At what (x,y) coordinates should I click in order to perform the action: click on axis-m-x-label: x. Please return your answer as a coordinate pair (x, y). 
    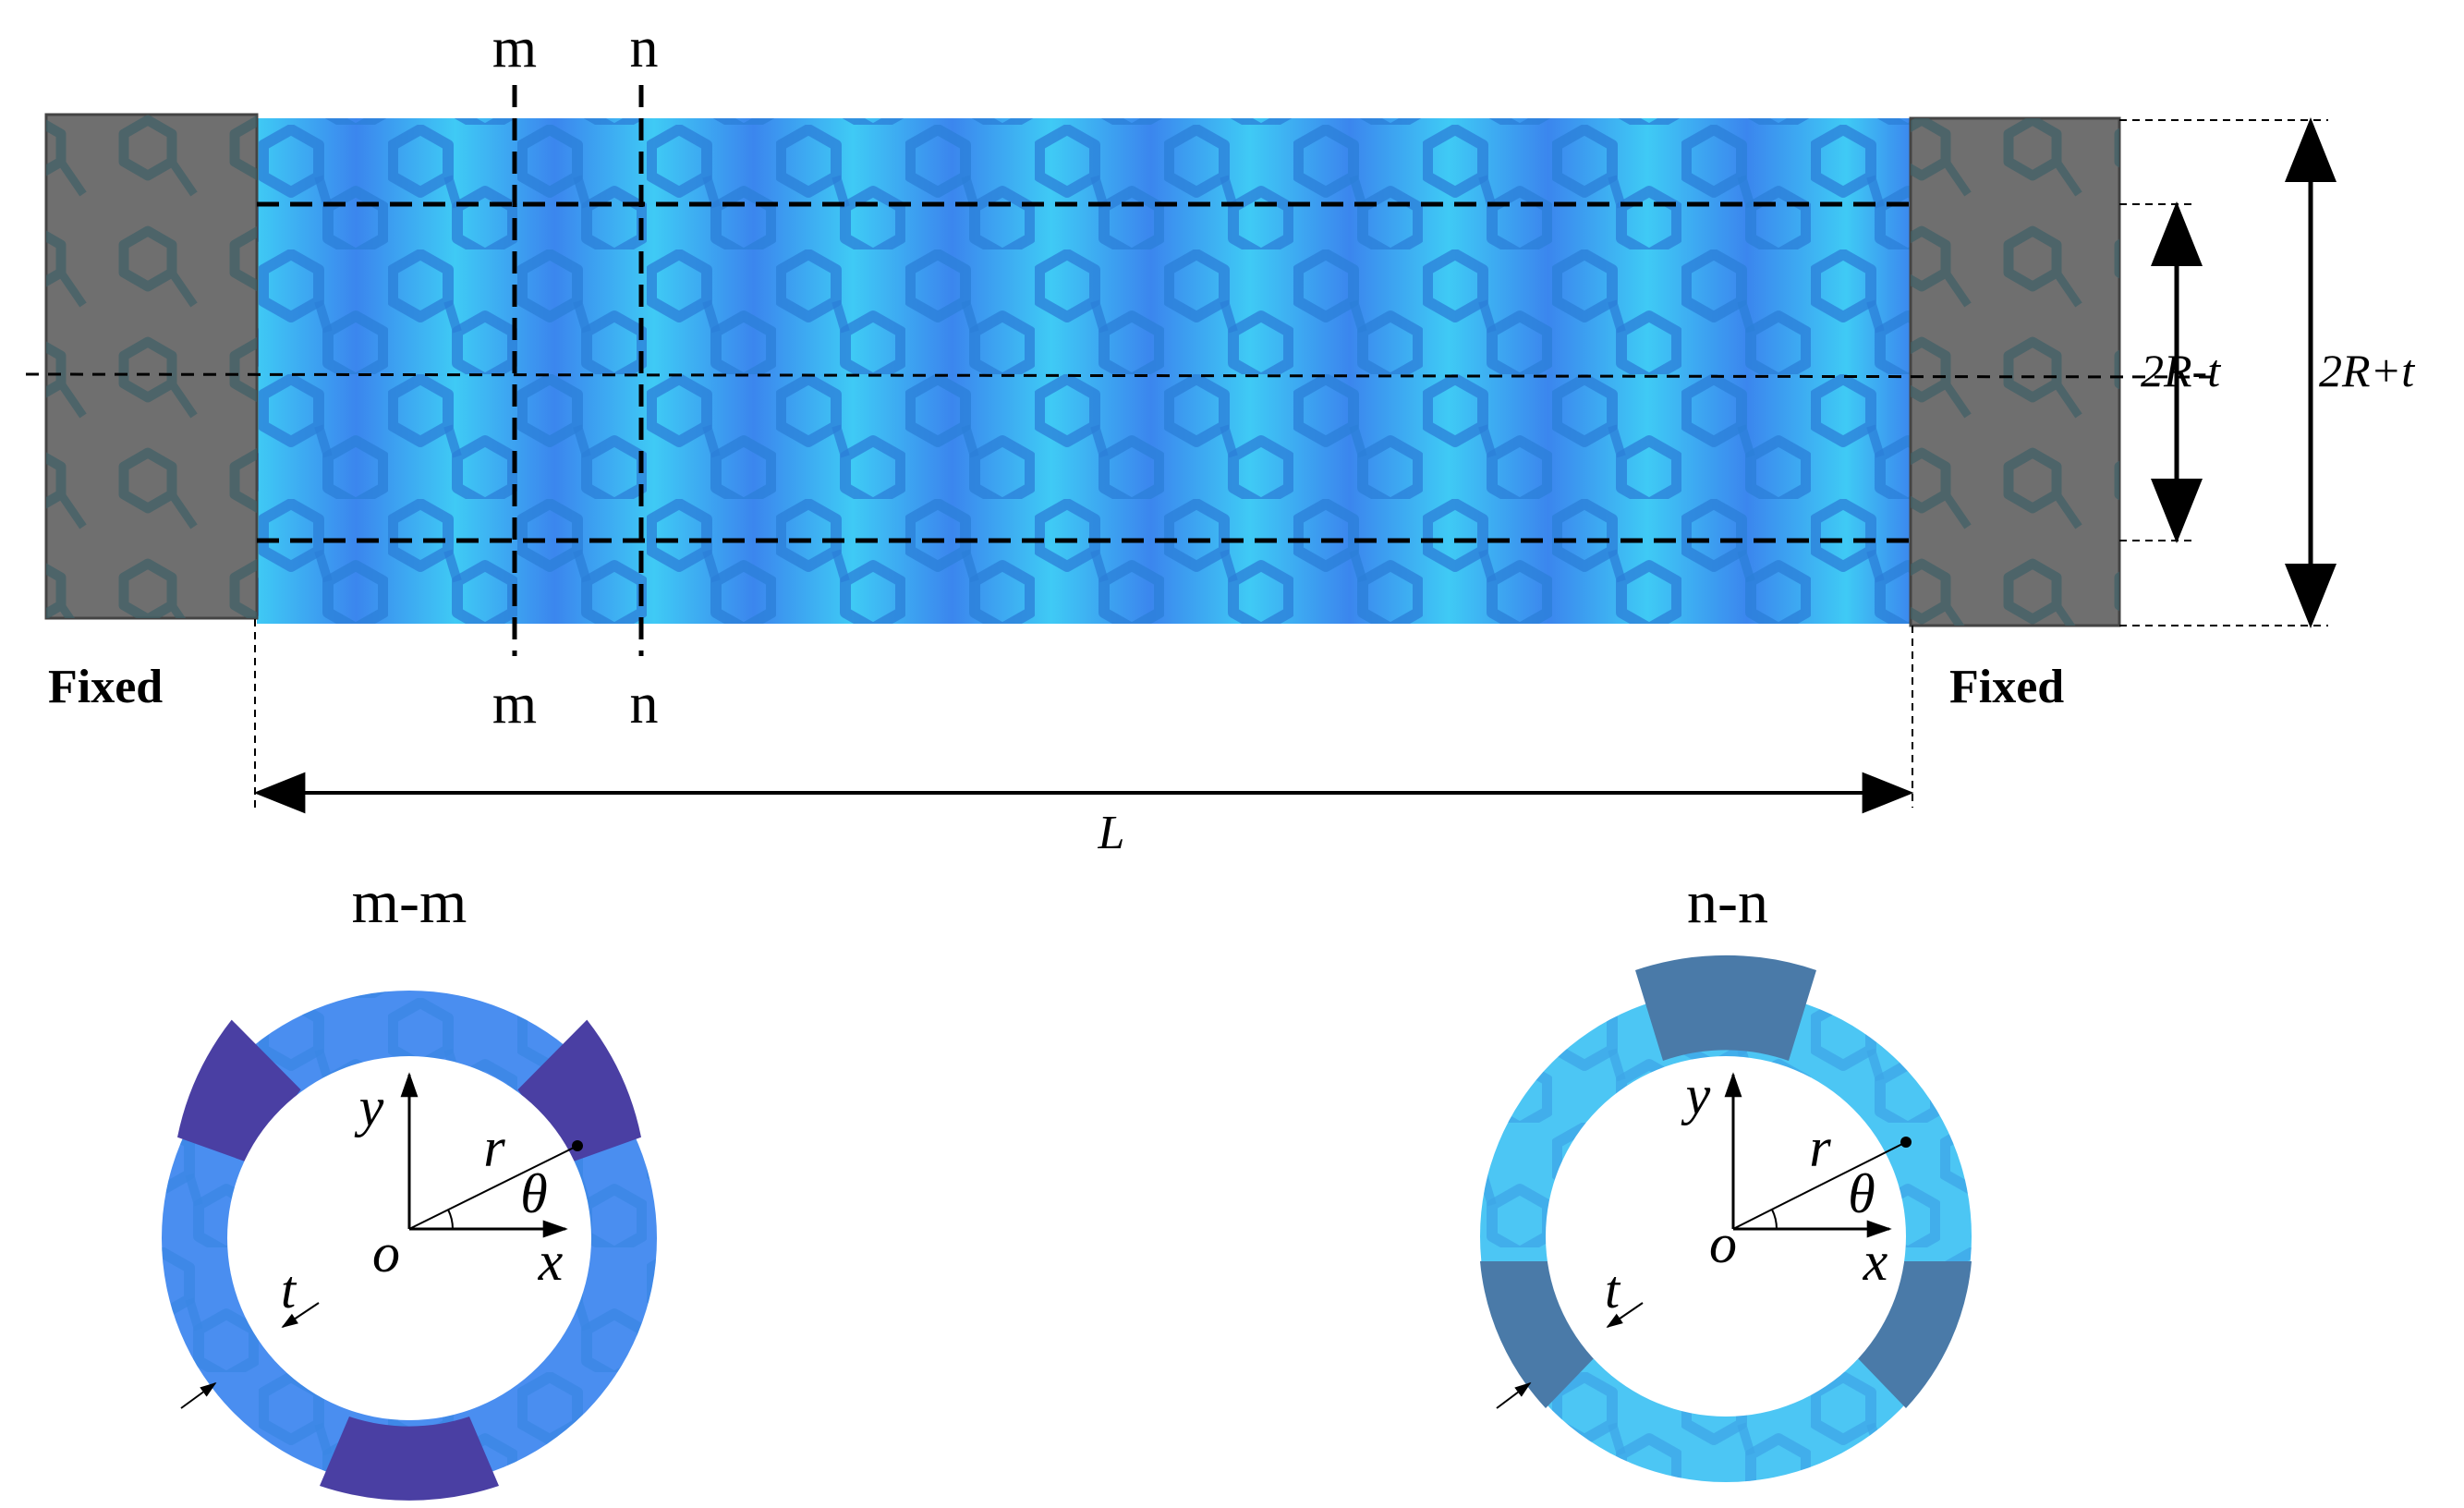
    Looking at the image, I should click on (551, 1262).